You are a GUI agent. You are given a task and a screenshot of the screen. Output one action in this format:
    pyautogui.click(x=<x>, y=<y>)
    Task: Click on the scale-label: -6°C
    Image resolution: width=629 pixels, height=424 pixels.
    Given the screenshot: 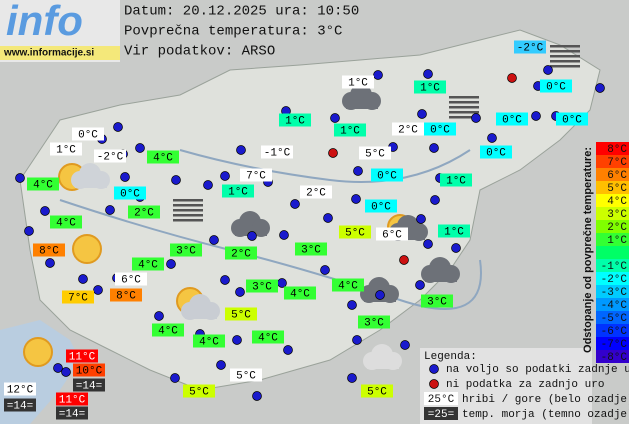 What is the action you would take?
    pyautogui.click(x=614, y=332)
    